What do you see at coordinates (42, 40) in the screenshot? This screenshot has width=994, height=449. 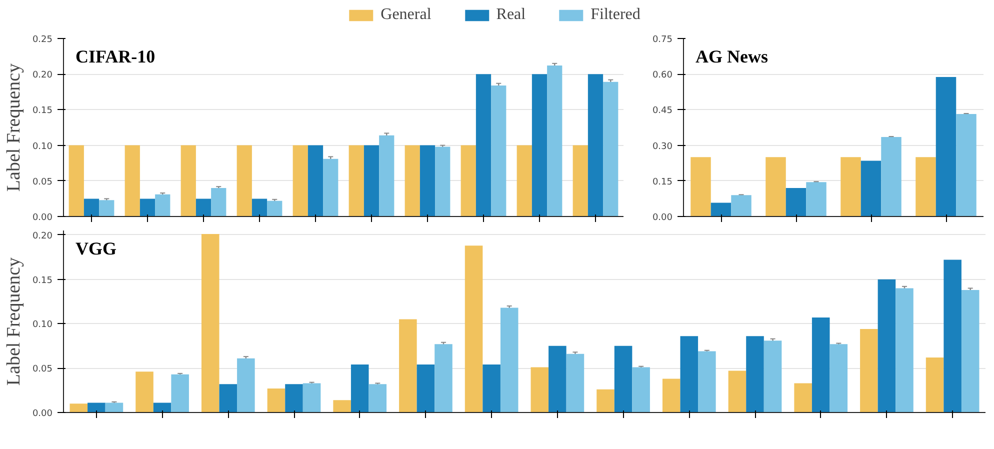 I see `y-tick-label: 0.25` at bounding box center [42, 40].